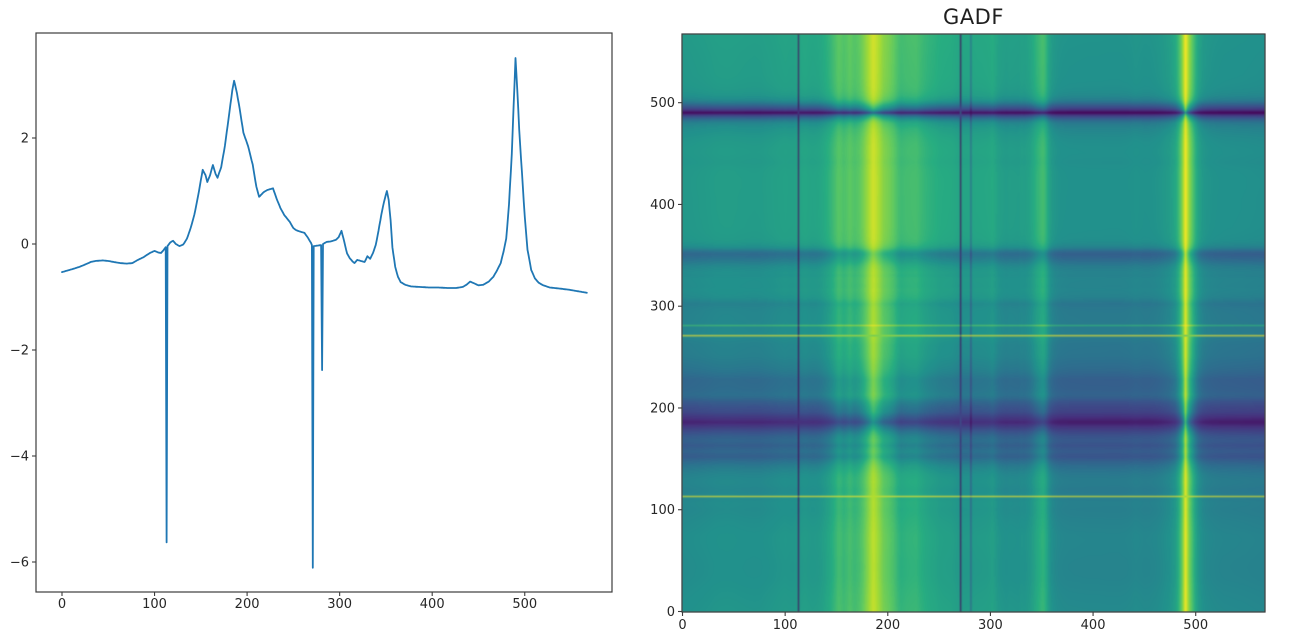 This screenshot has width=1291, height=643. I want to click on gadf-title: GADF, so click(973, 17).